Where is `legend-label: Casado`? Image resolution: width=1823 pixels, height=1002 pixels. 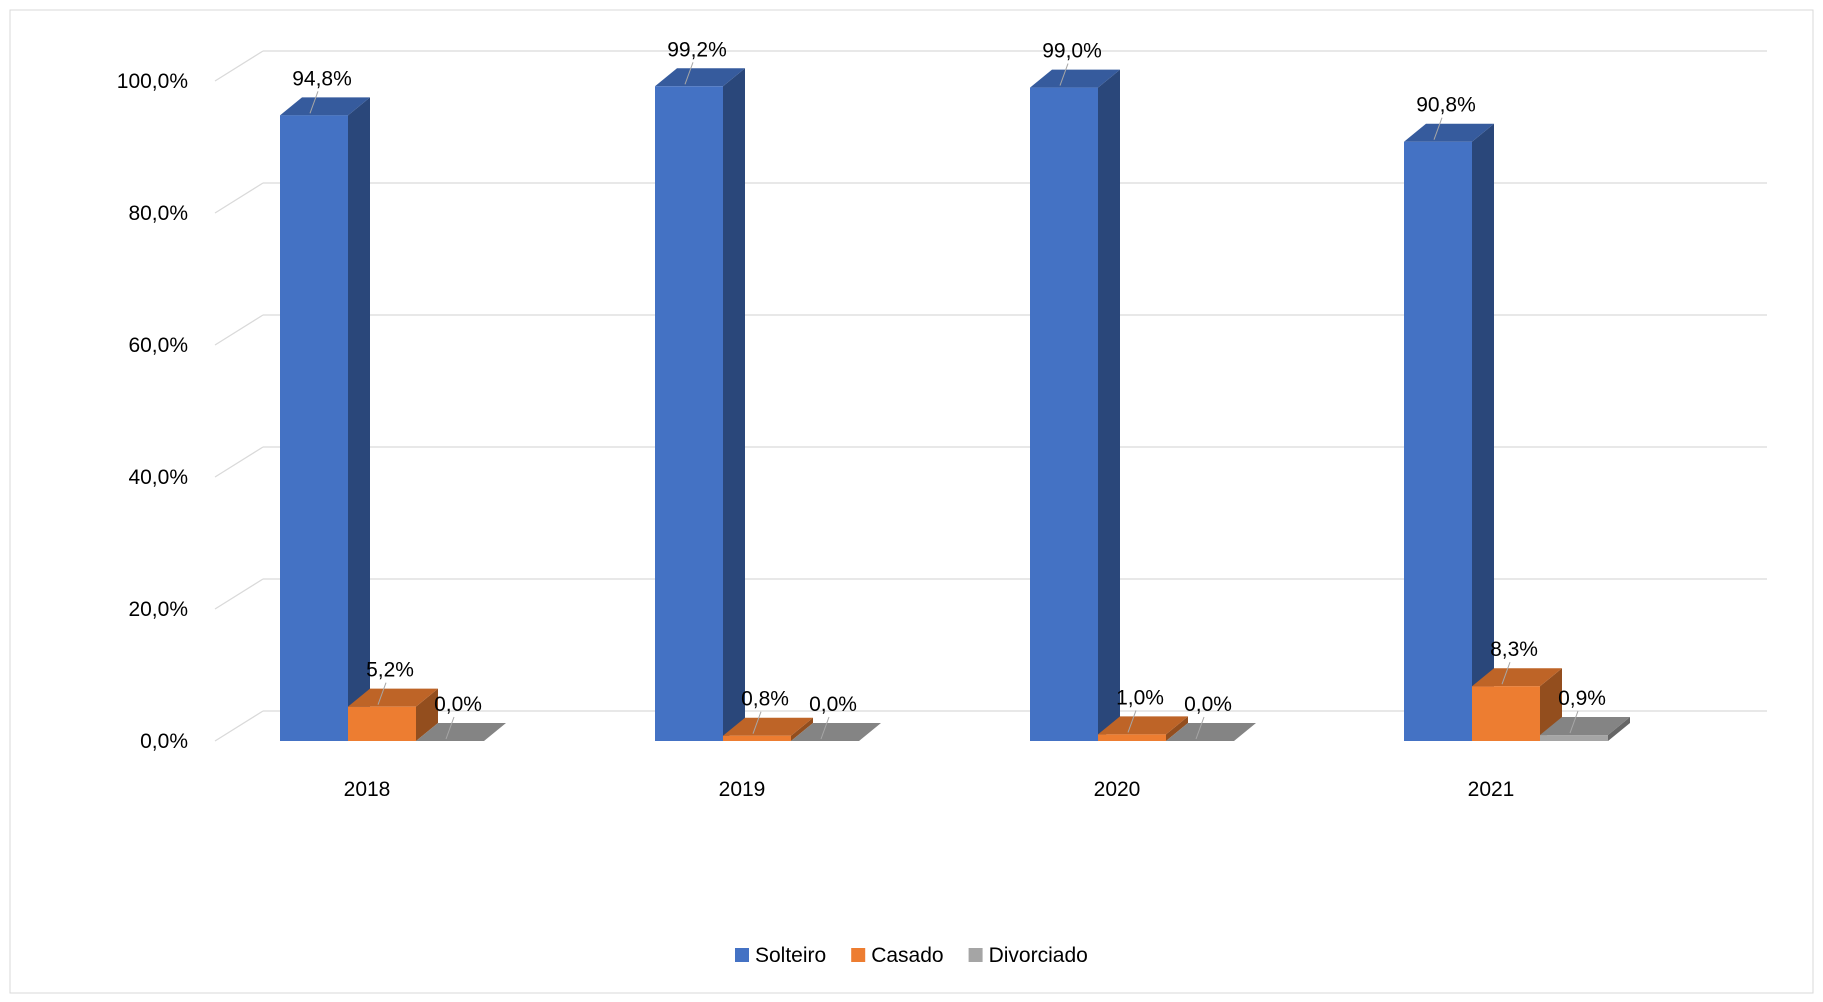 legend-label: Casado is located at coordinates (907, 955).